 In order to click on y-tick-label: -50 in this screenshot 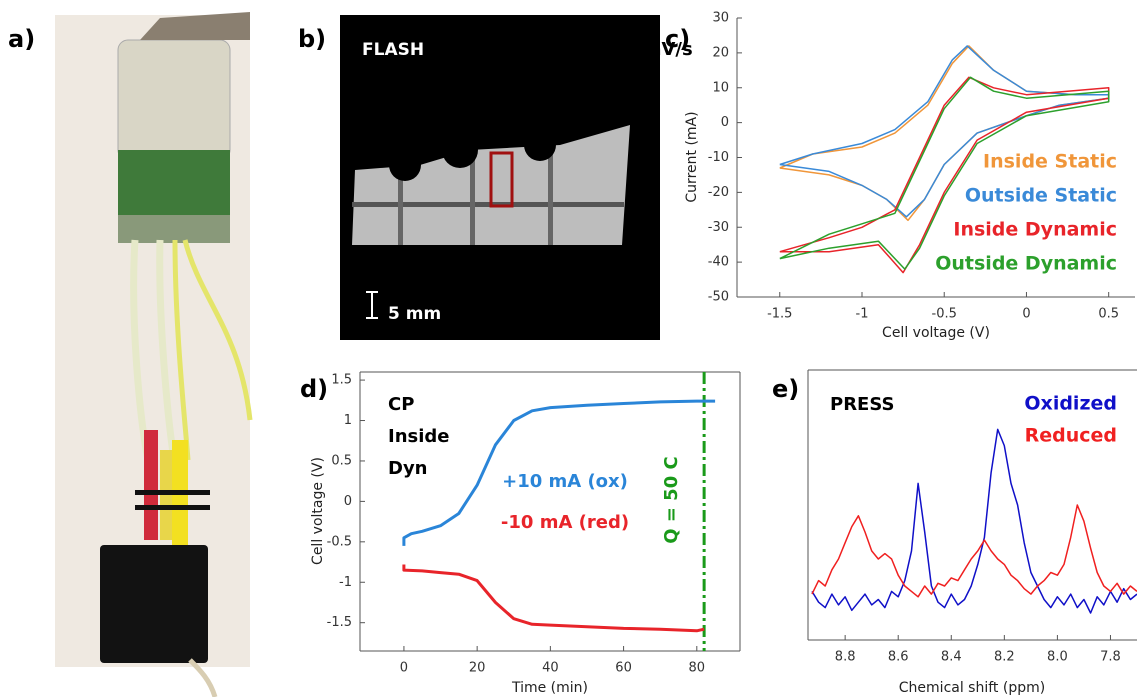, I will do `click(718, 297)`.